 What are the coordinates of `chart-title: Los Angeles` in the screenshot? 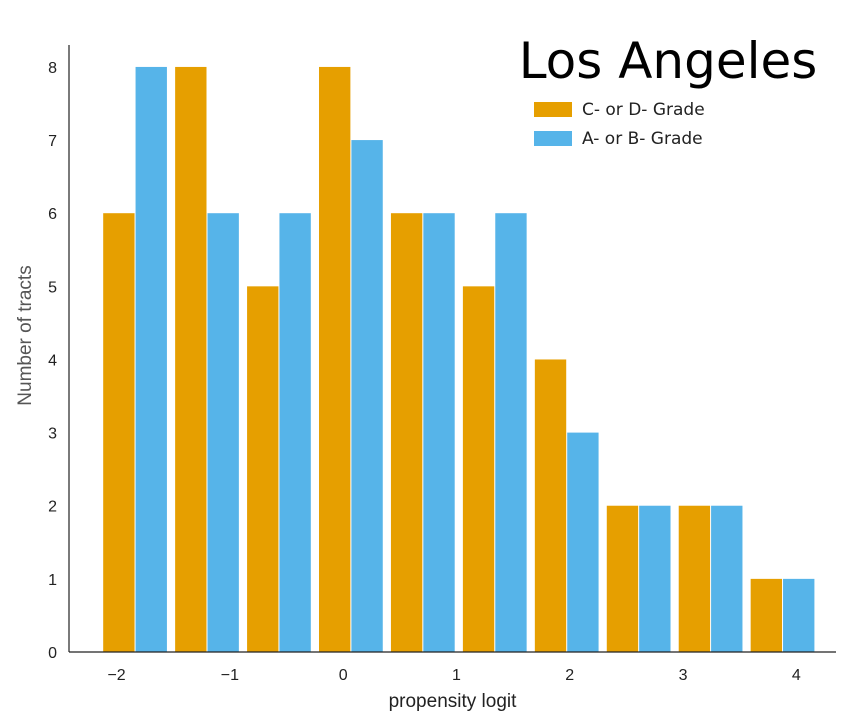 It's located at (668, 61).